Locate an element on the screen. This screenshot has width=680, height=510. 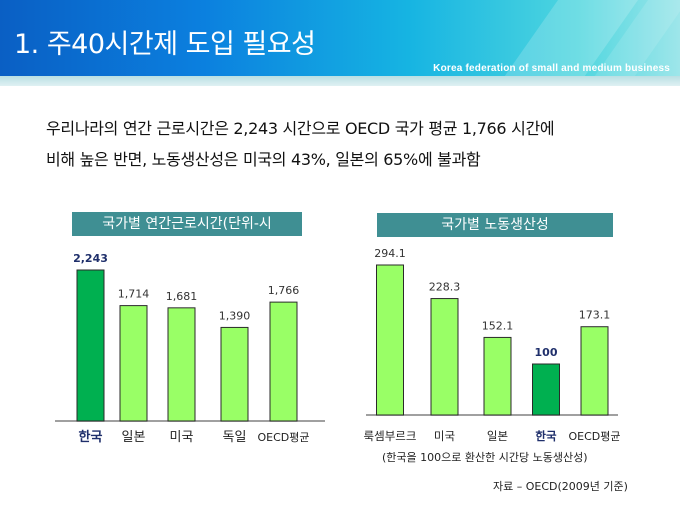
data-label: 100 is located at coordinates (546, 352).